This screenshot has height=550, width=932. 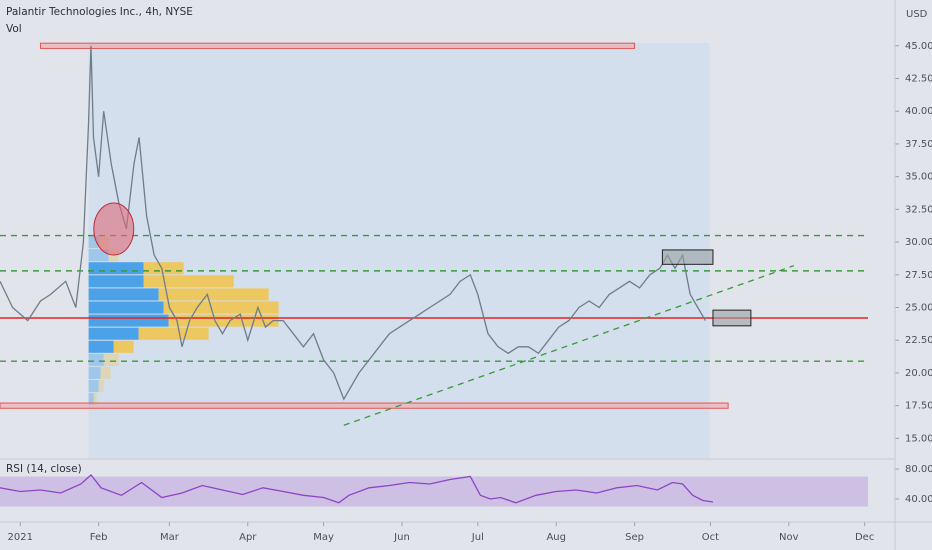 I want to click on y-tick-label: 20.00, so click(x=918, y=373).